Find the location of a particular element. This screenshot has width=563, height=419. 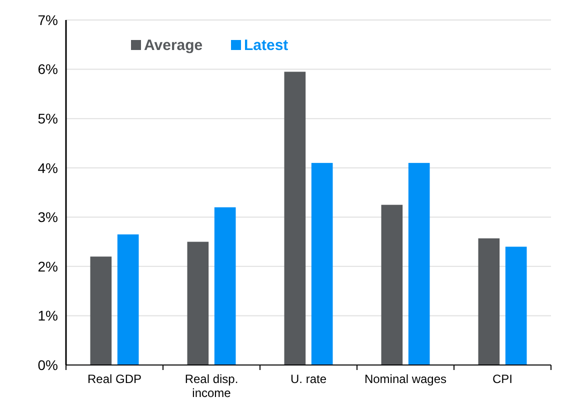

x-tick-label: U. rate is located at coordinates (308, 379).